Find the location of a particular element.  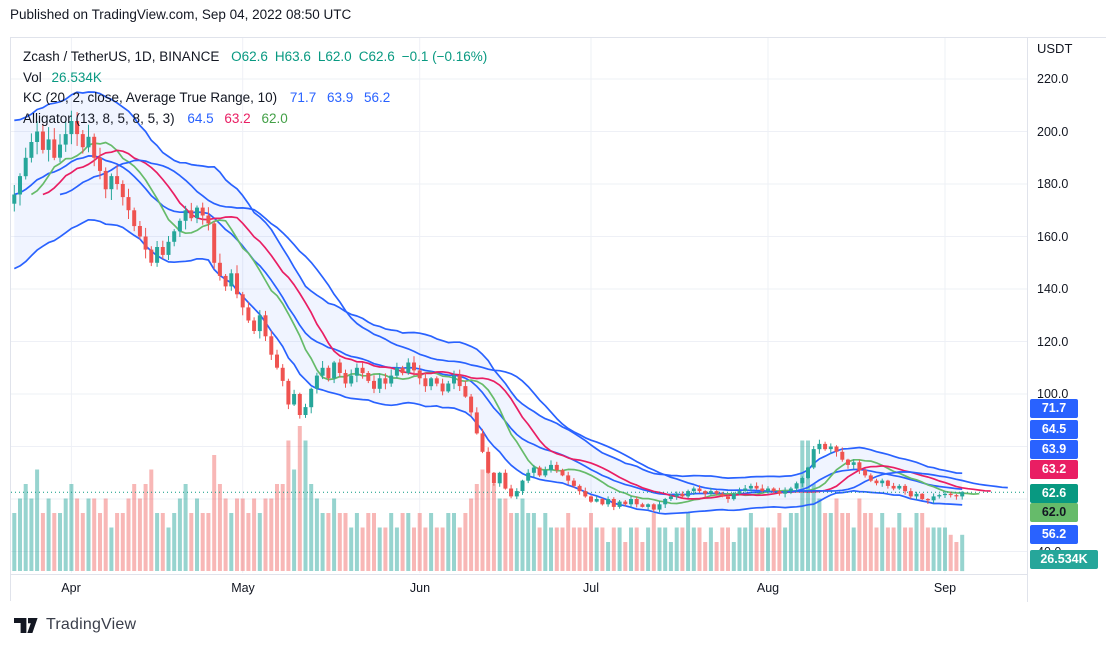

tradingview-logo-icon is located at coordinates (26, 625).